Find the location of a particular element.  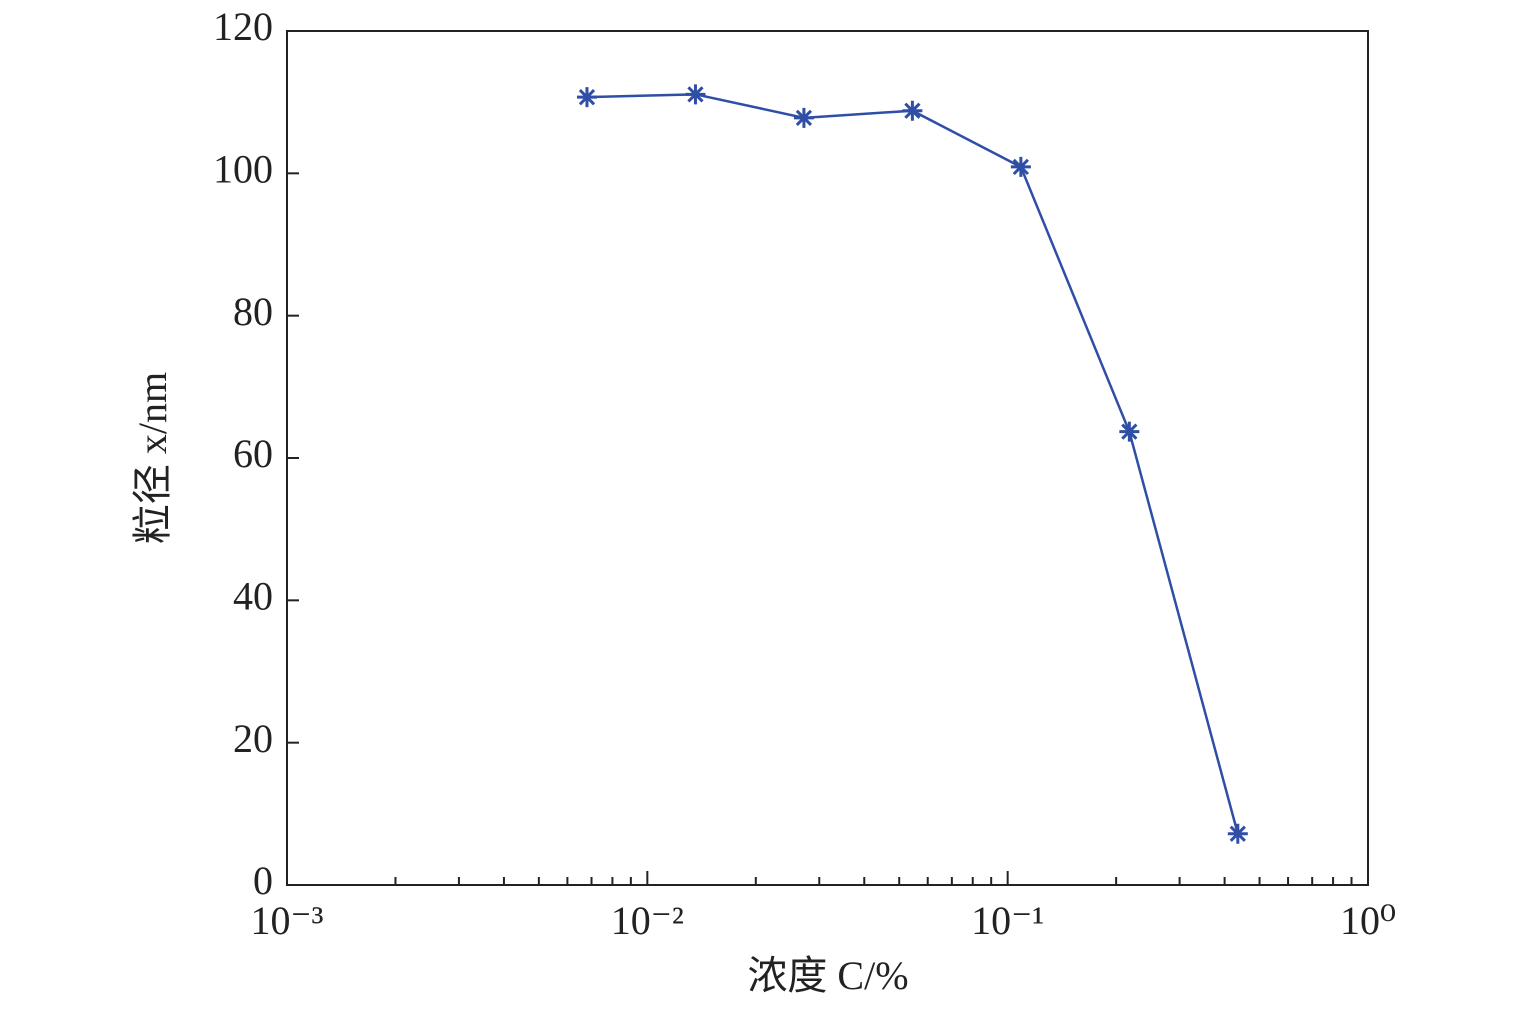

y-tick-label: 0 is located at coordinates (263, 880).